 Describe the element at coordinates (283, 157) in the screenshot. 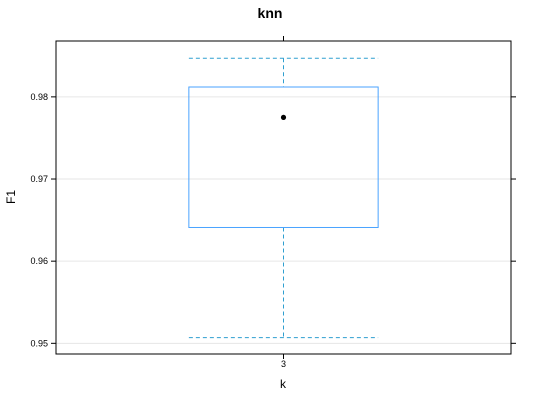

I see `iqr-box` at that location.